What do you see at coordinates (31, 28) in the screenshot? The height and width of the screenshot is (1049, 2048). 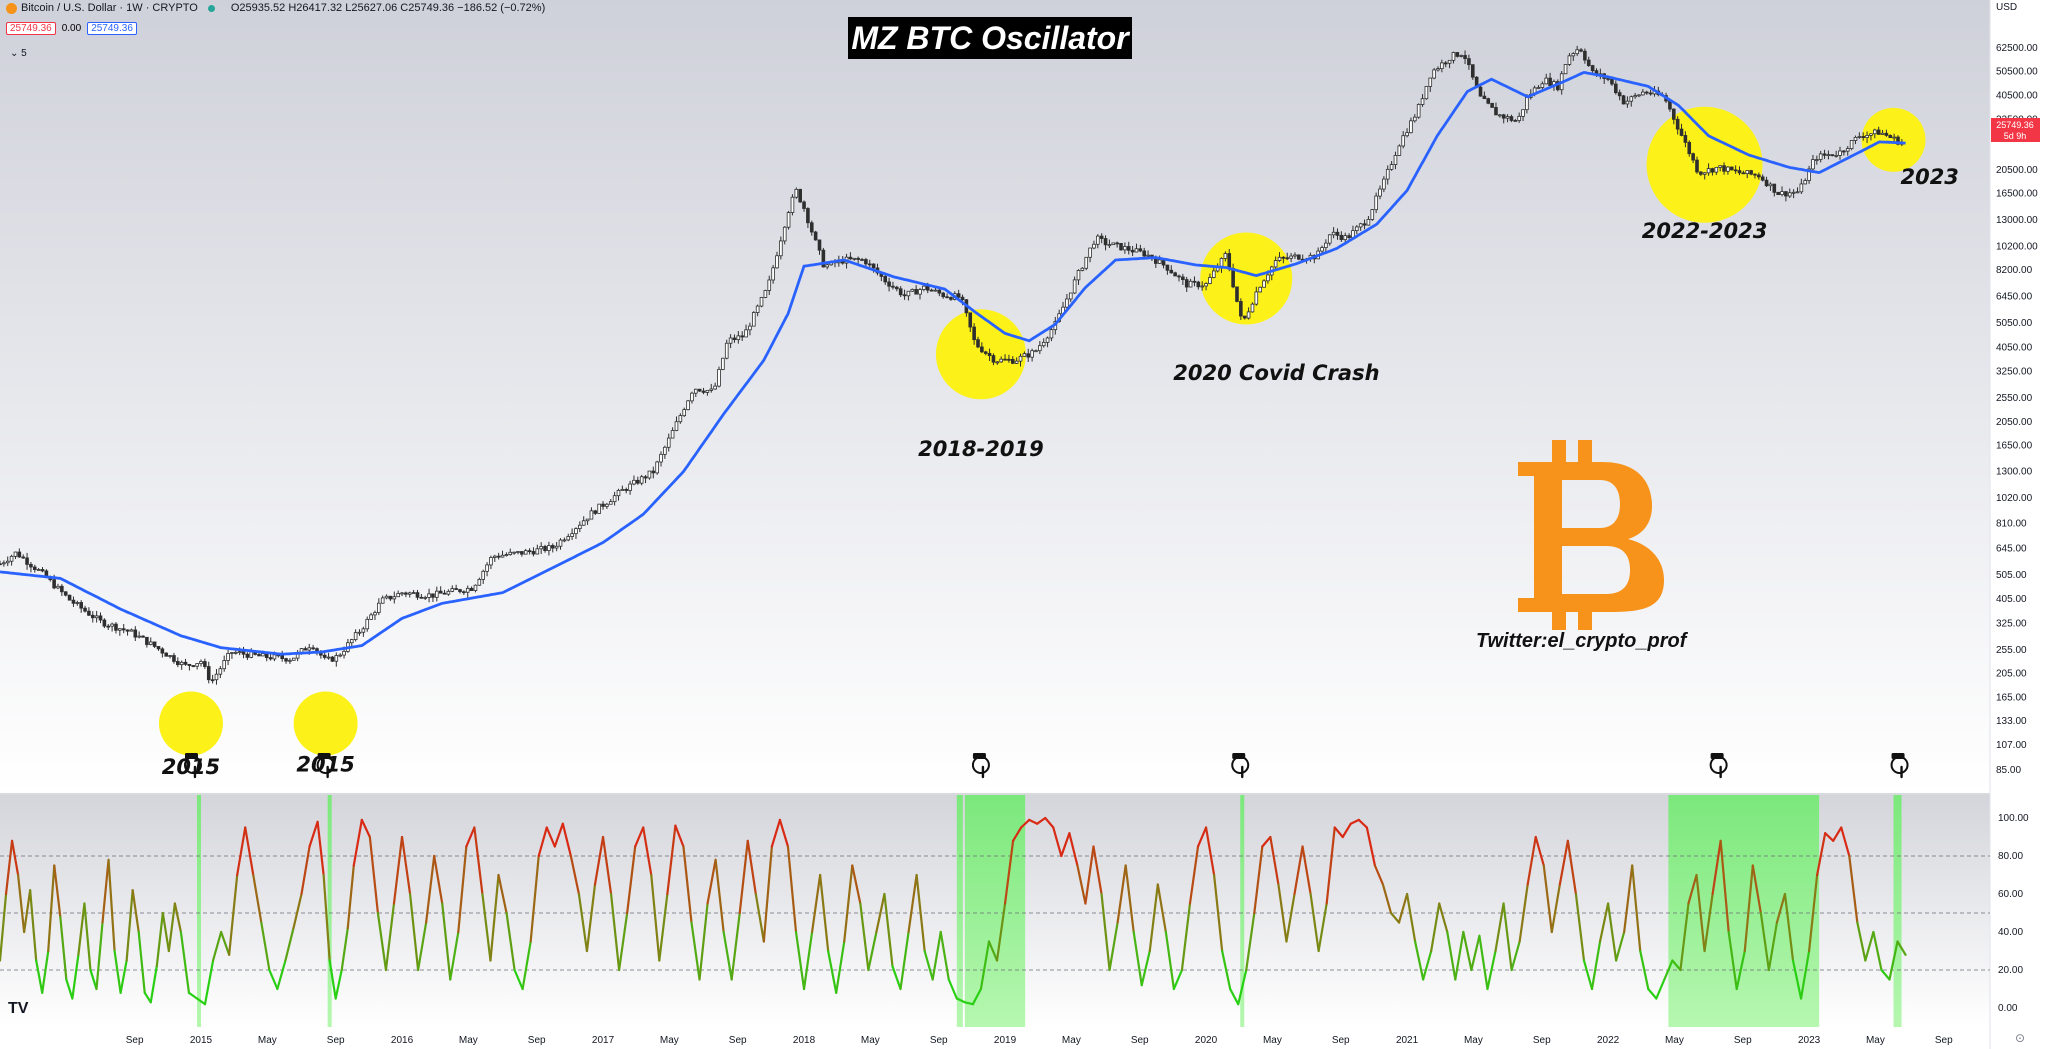 I see `sell-price-button: 25749.36` at bounding box center [31, 28].